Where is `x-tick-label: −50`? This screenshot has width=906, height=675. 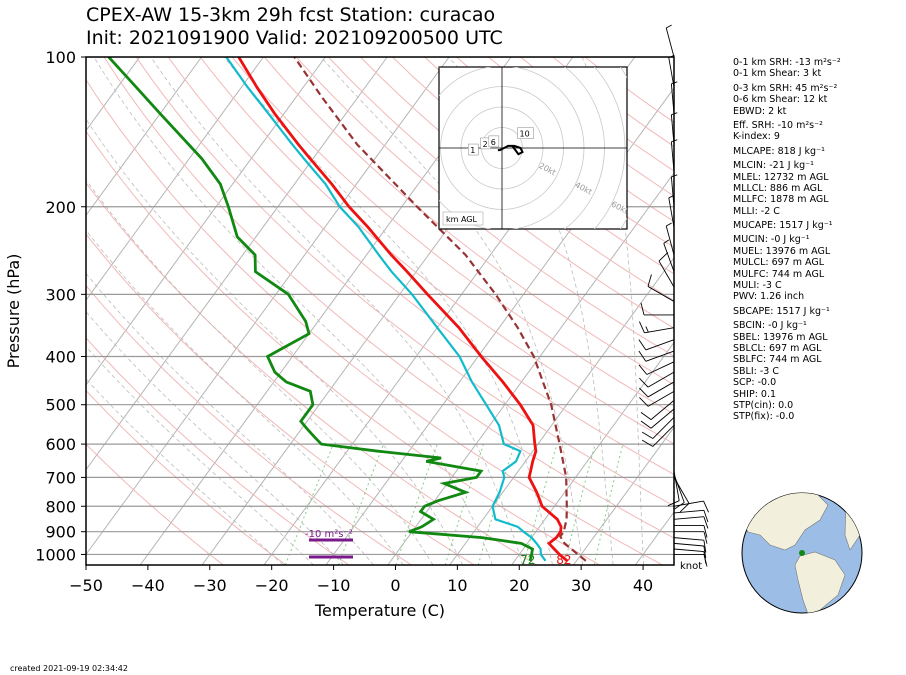 x-tick-label: −50 is located at coordinates (86, 585).